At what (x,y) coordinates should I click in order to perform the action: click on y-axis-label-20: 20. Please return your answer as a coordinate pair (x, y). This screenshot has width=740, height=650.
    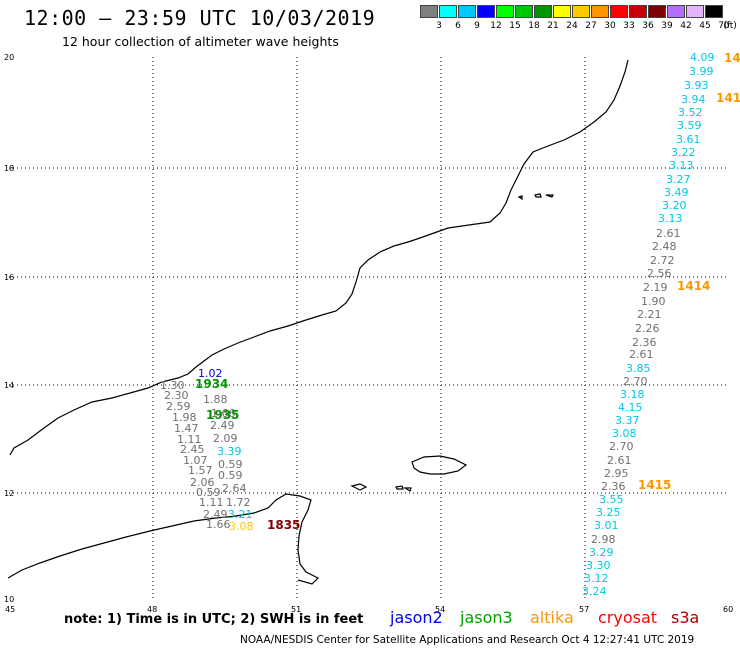
    Looking at the image, I should click on (9, 57).